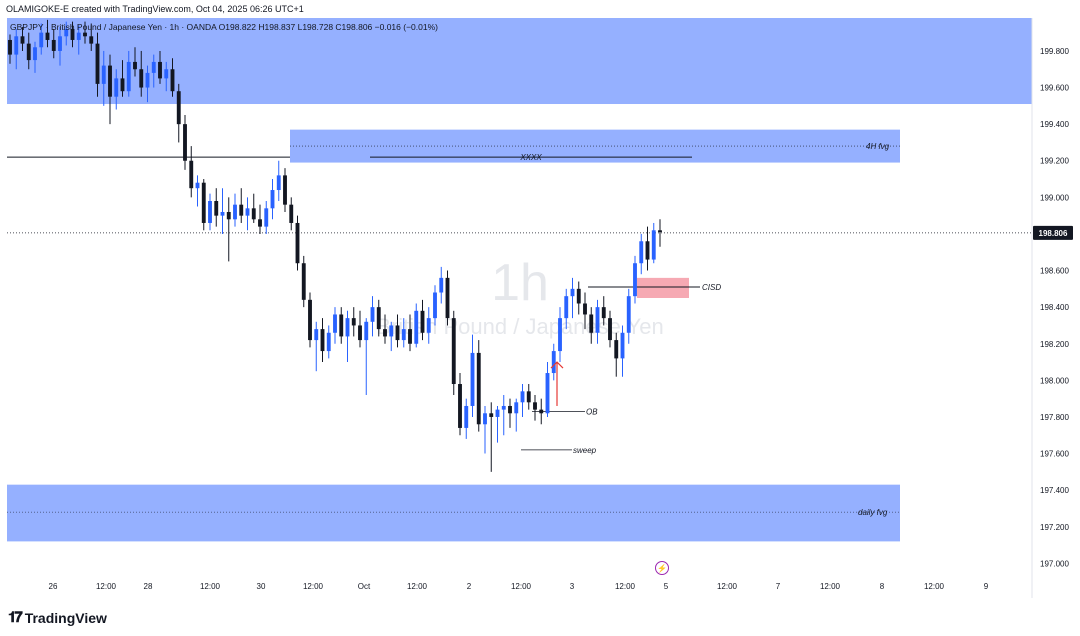  Describe the element at coordinates (1054, 344) in the screenshot. I see `price-tick-label: 198.200` at that location.